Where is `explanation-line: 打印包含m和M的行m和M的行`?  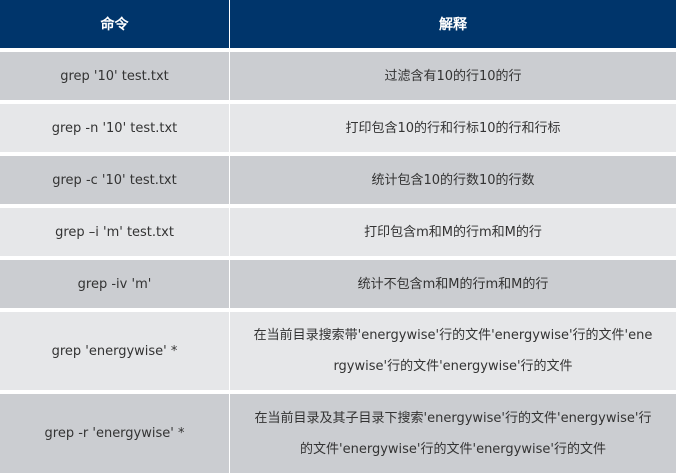
explanation-line: 打印包含m和M的行m和M的行 is located at coordinates (453, 232).